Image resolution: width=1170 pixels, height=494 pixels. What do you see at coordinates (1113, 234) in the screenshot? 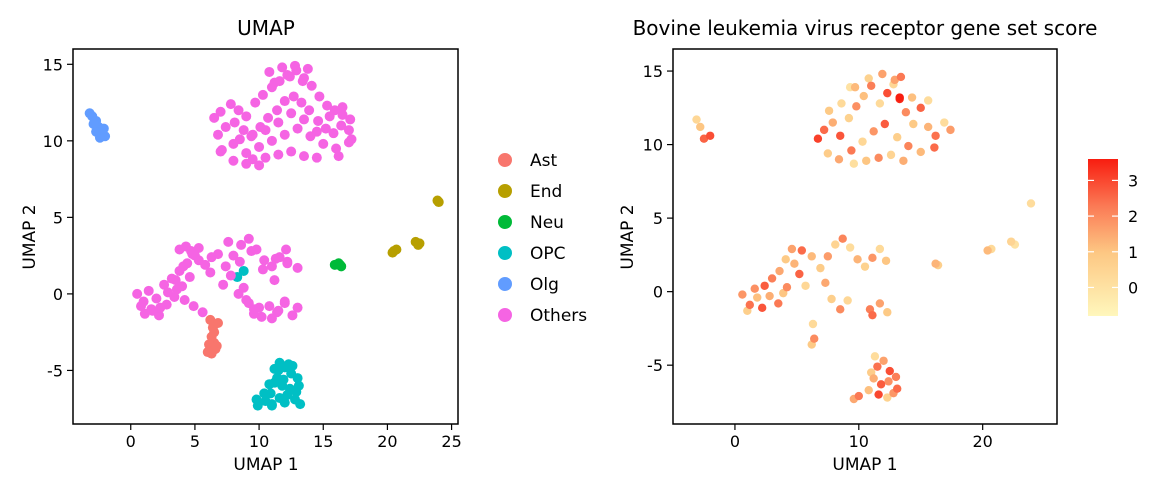
I see `colorbar-ticks: 0 1 2 3` at bounding box center [1113, 234].